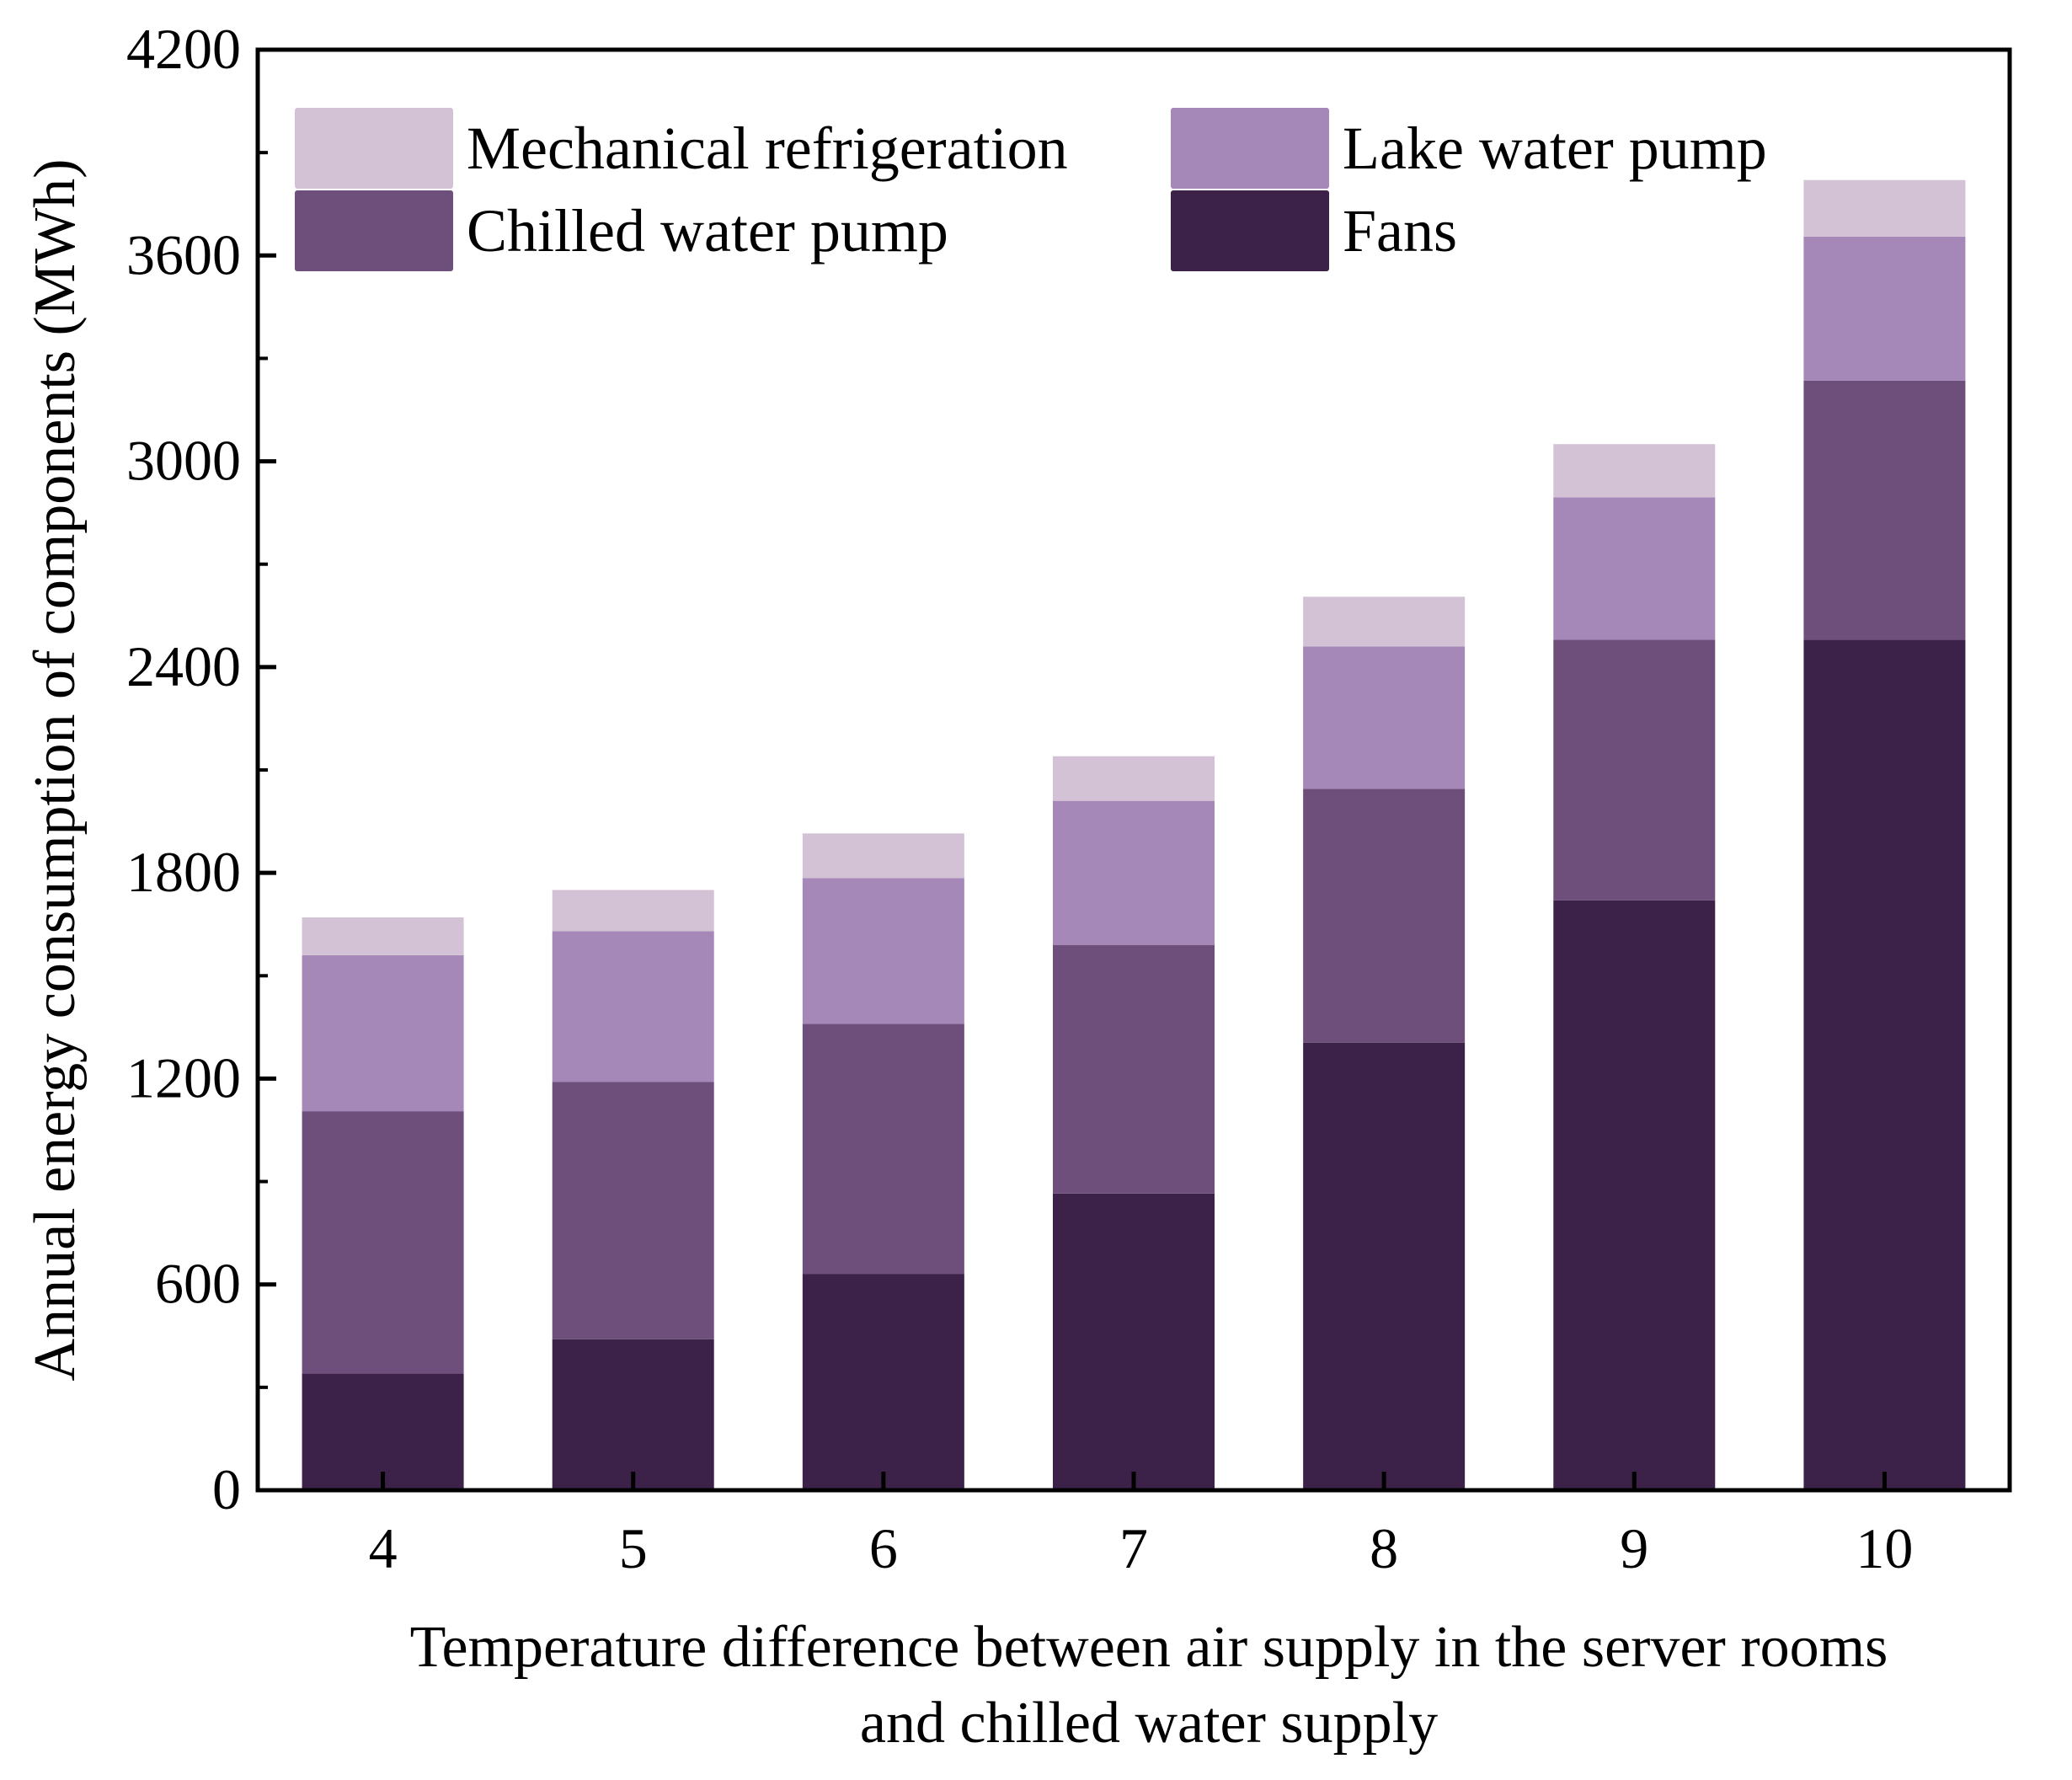 This screenshot has width=2072, height=1780. What do you see at coordinates (183, 49) in the screenshot?
I see `y-tick-label-4200: 4200` at bounding box center [183, 49].